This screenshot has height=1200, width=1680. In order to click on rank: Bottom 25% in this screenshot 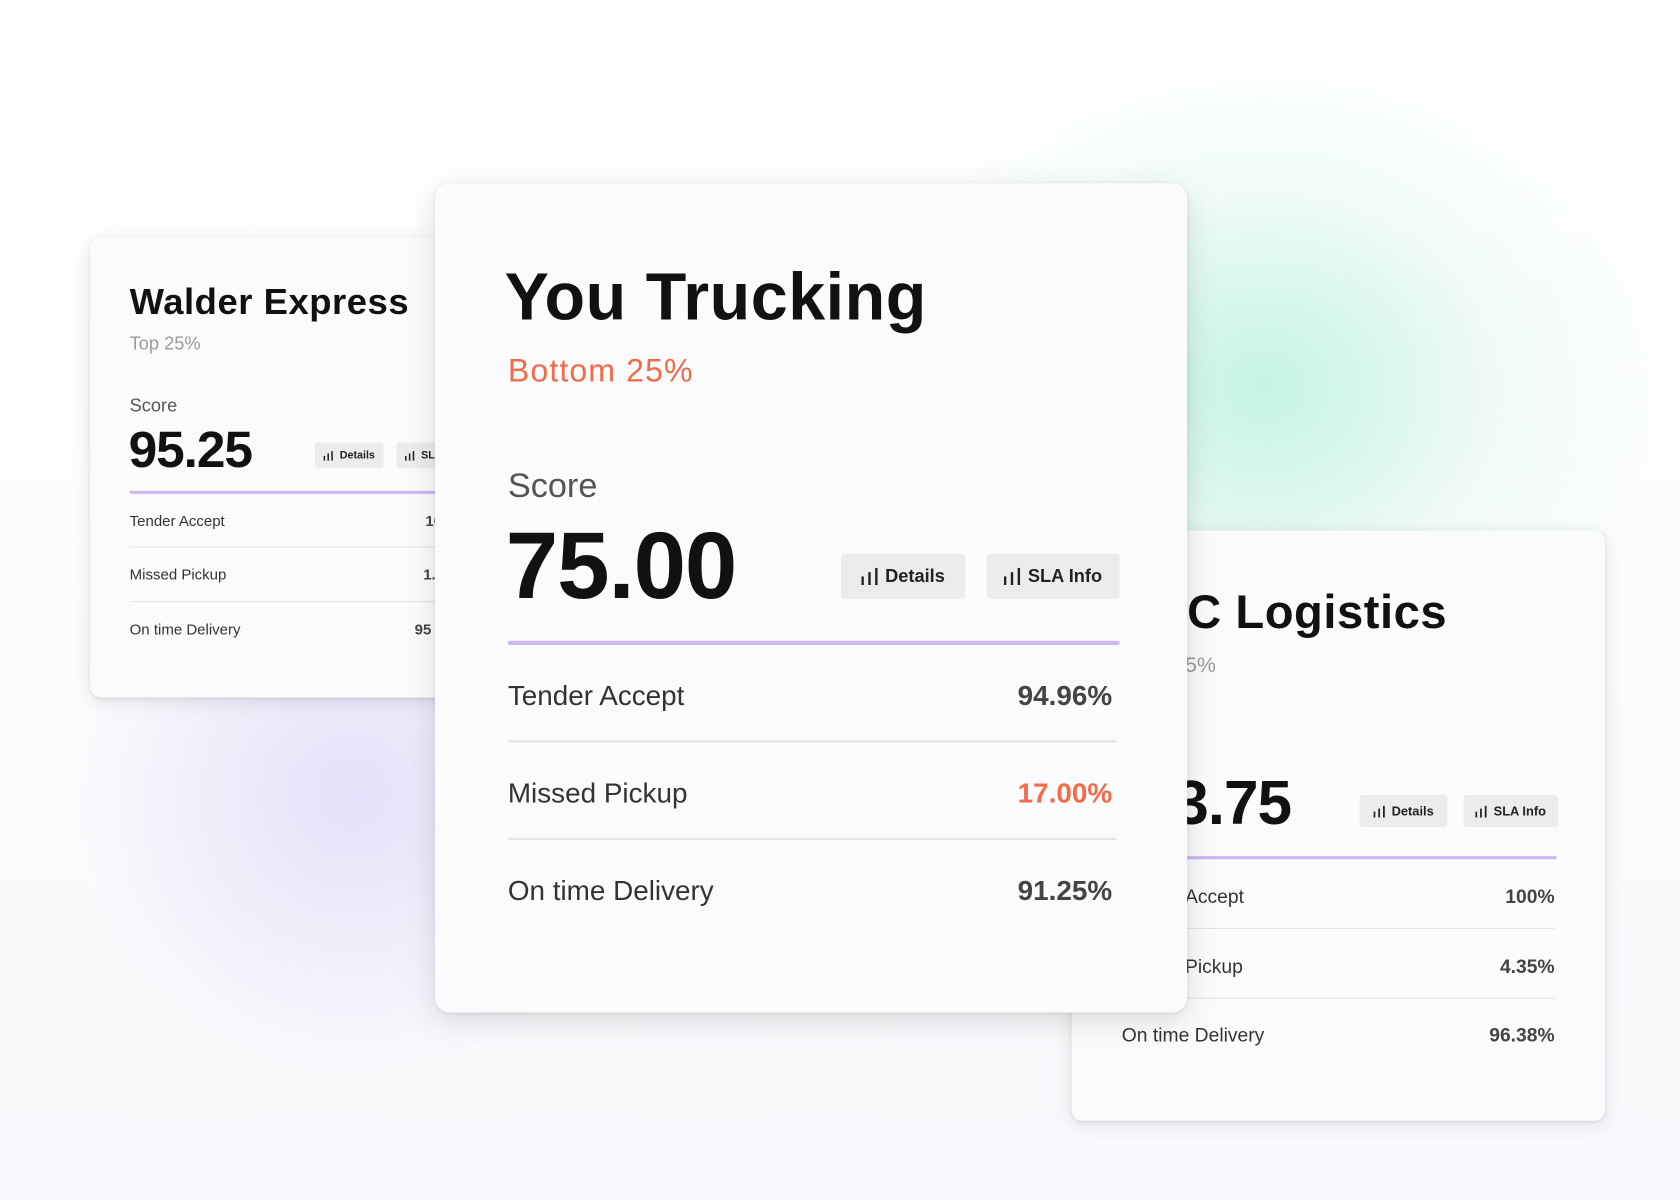, I will do `click(600, 371)`.